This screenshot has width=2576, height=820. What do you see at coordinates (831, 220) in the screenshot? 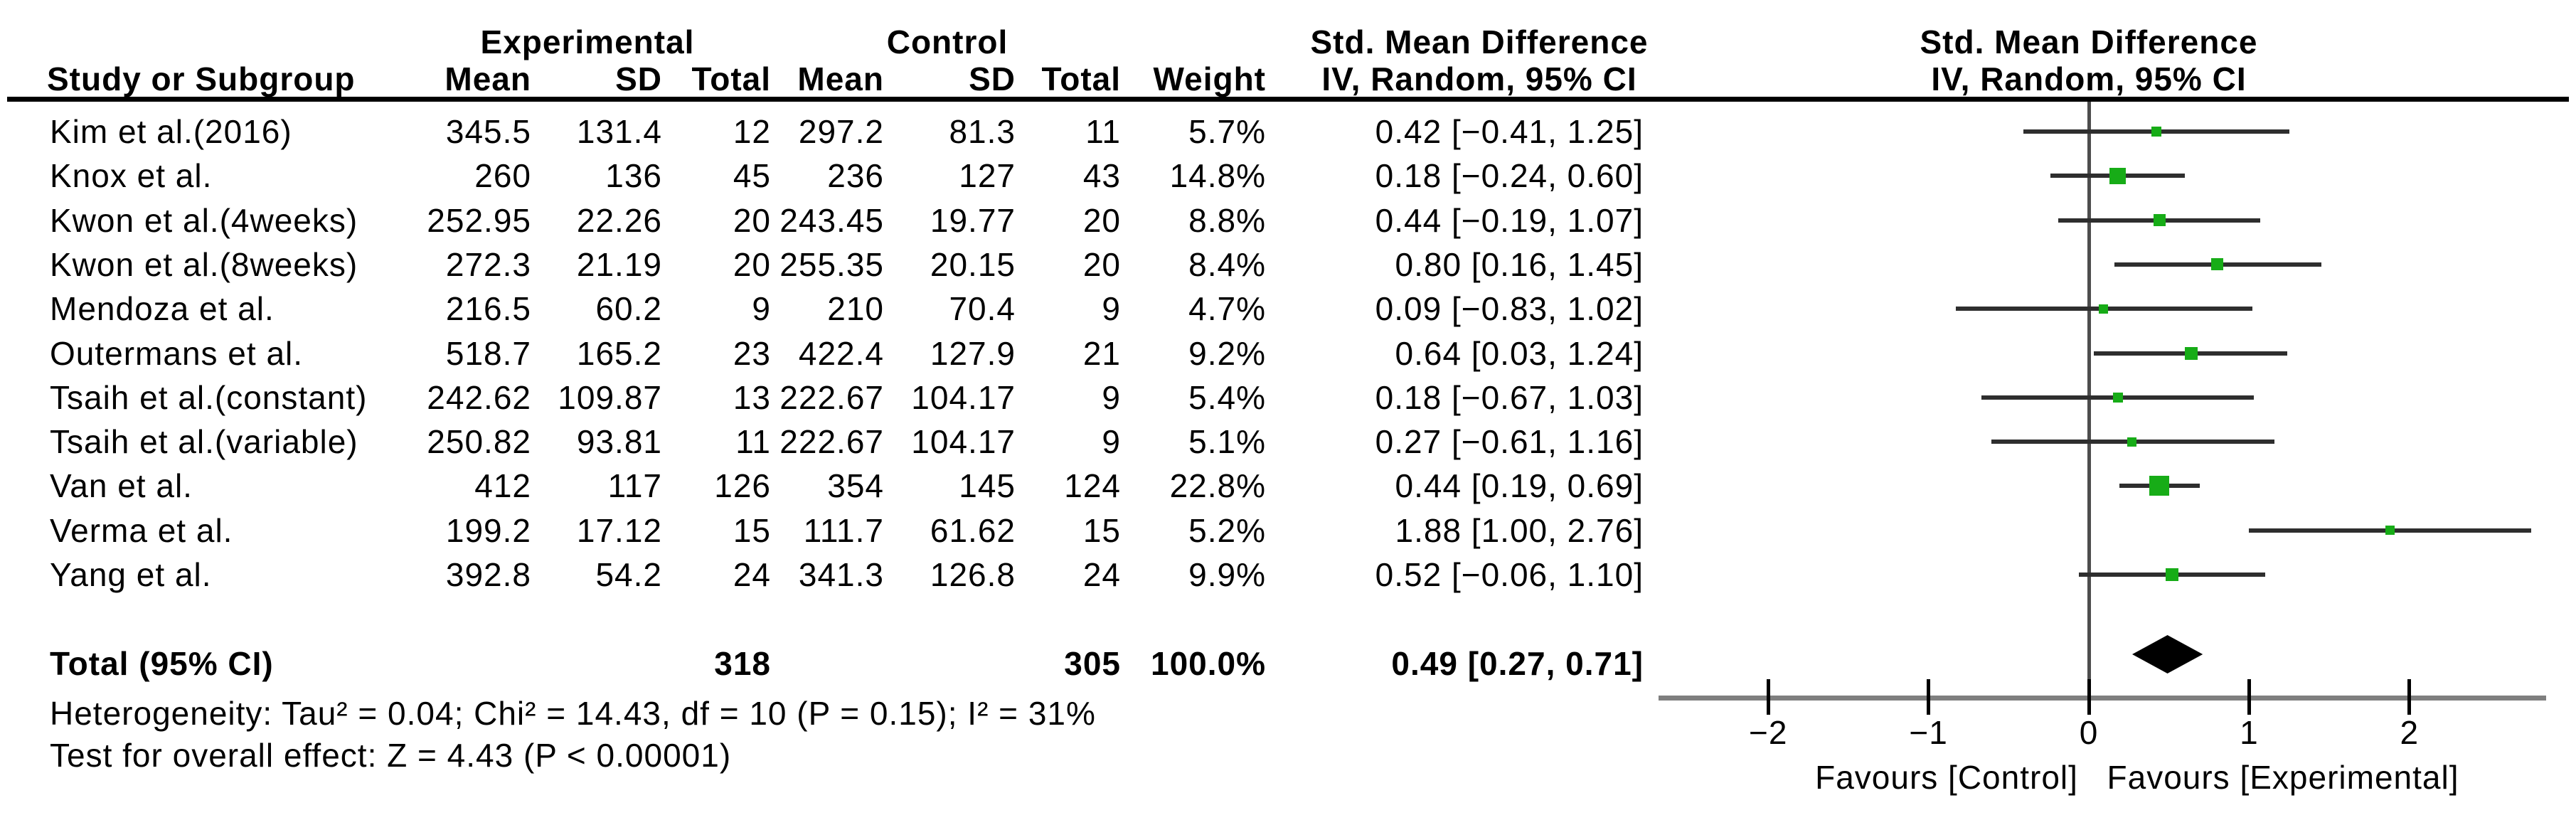
I see `ctl-mean-cell: 243.45` at bounding box center [831, 220].